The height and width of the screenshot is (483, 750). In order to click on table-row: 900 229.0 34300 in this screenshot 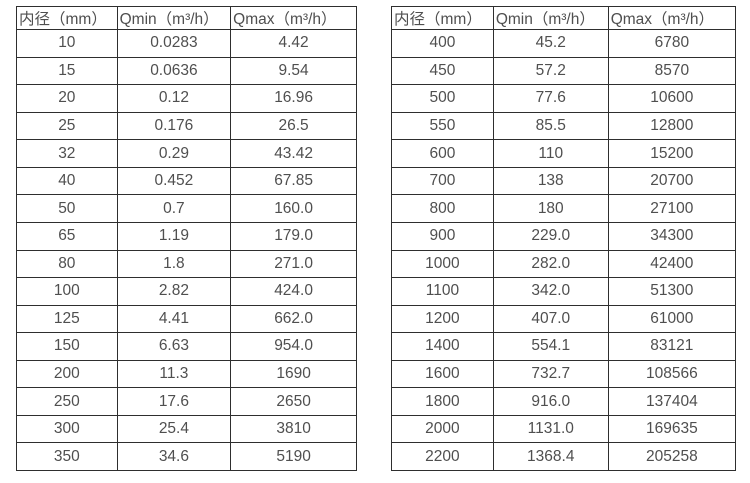, I will do `click(564, 236)`.